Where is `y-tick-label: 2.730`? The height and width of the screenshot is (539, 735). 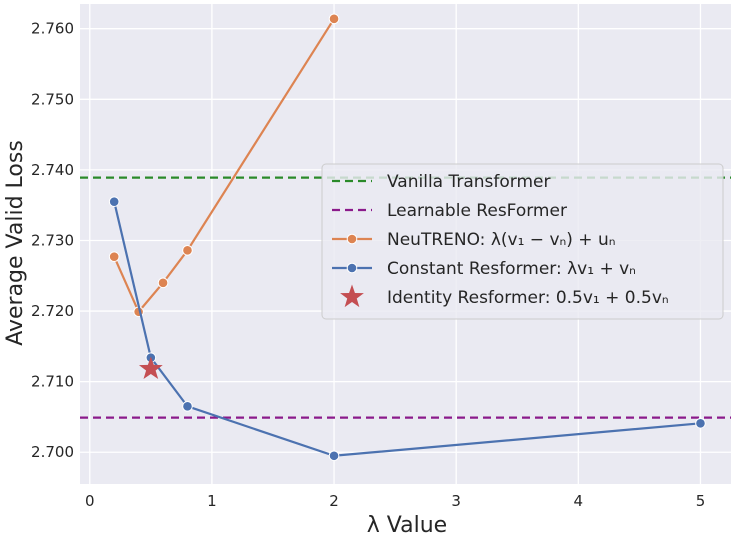 y-tick-label: 2.730 is located at coordinates (52, 240).